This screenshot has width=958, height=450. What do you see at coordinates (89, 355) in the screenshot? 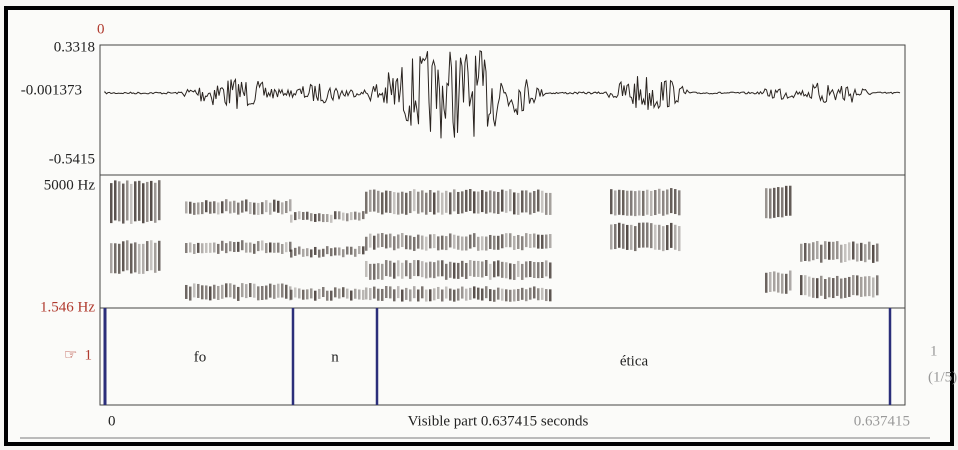
I see `tier-number: 1` at bounding box center [89, 355].